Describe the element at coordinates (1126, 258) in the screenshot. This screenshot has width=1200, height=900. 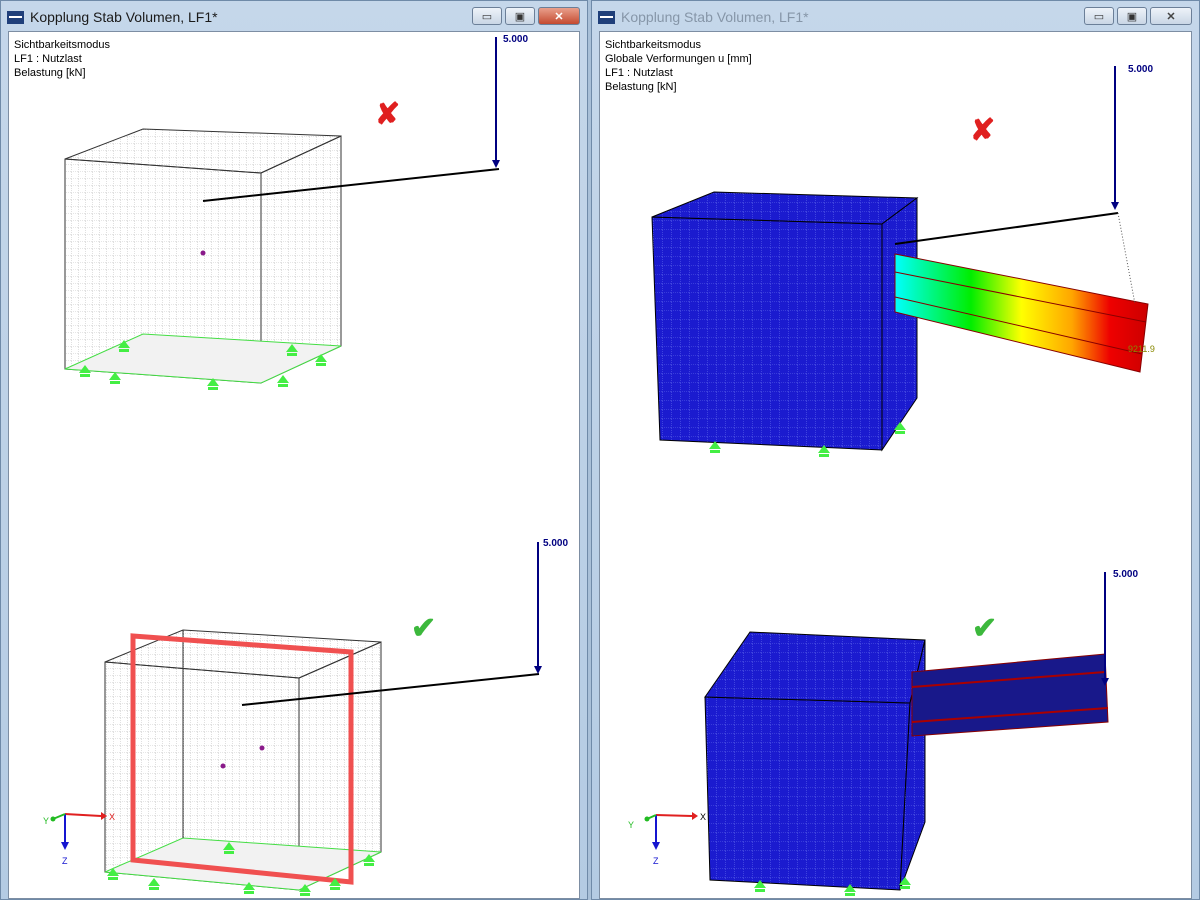
I see `deformation-line` at that location.